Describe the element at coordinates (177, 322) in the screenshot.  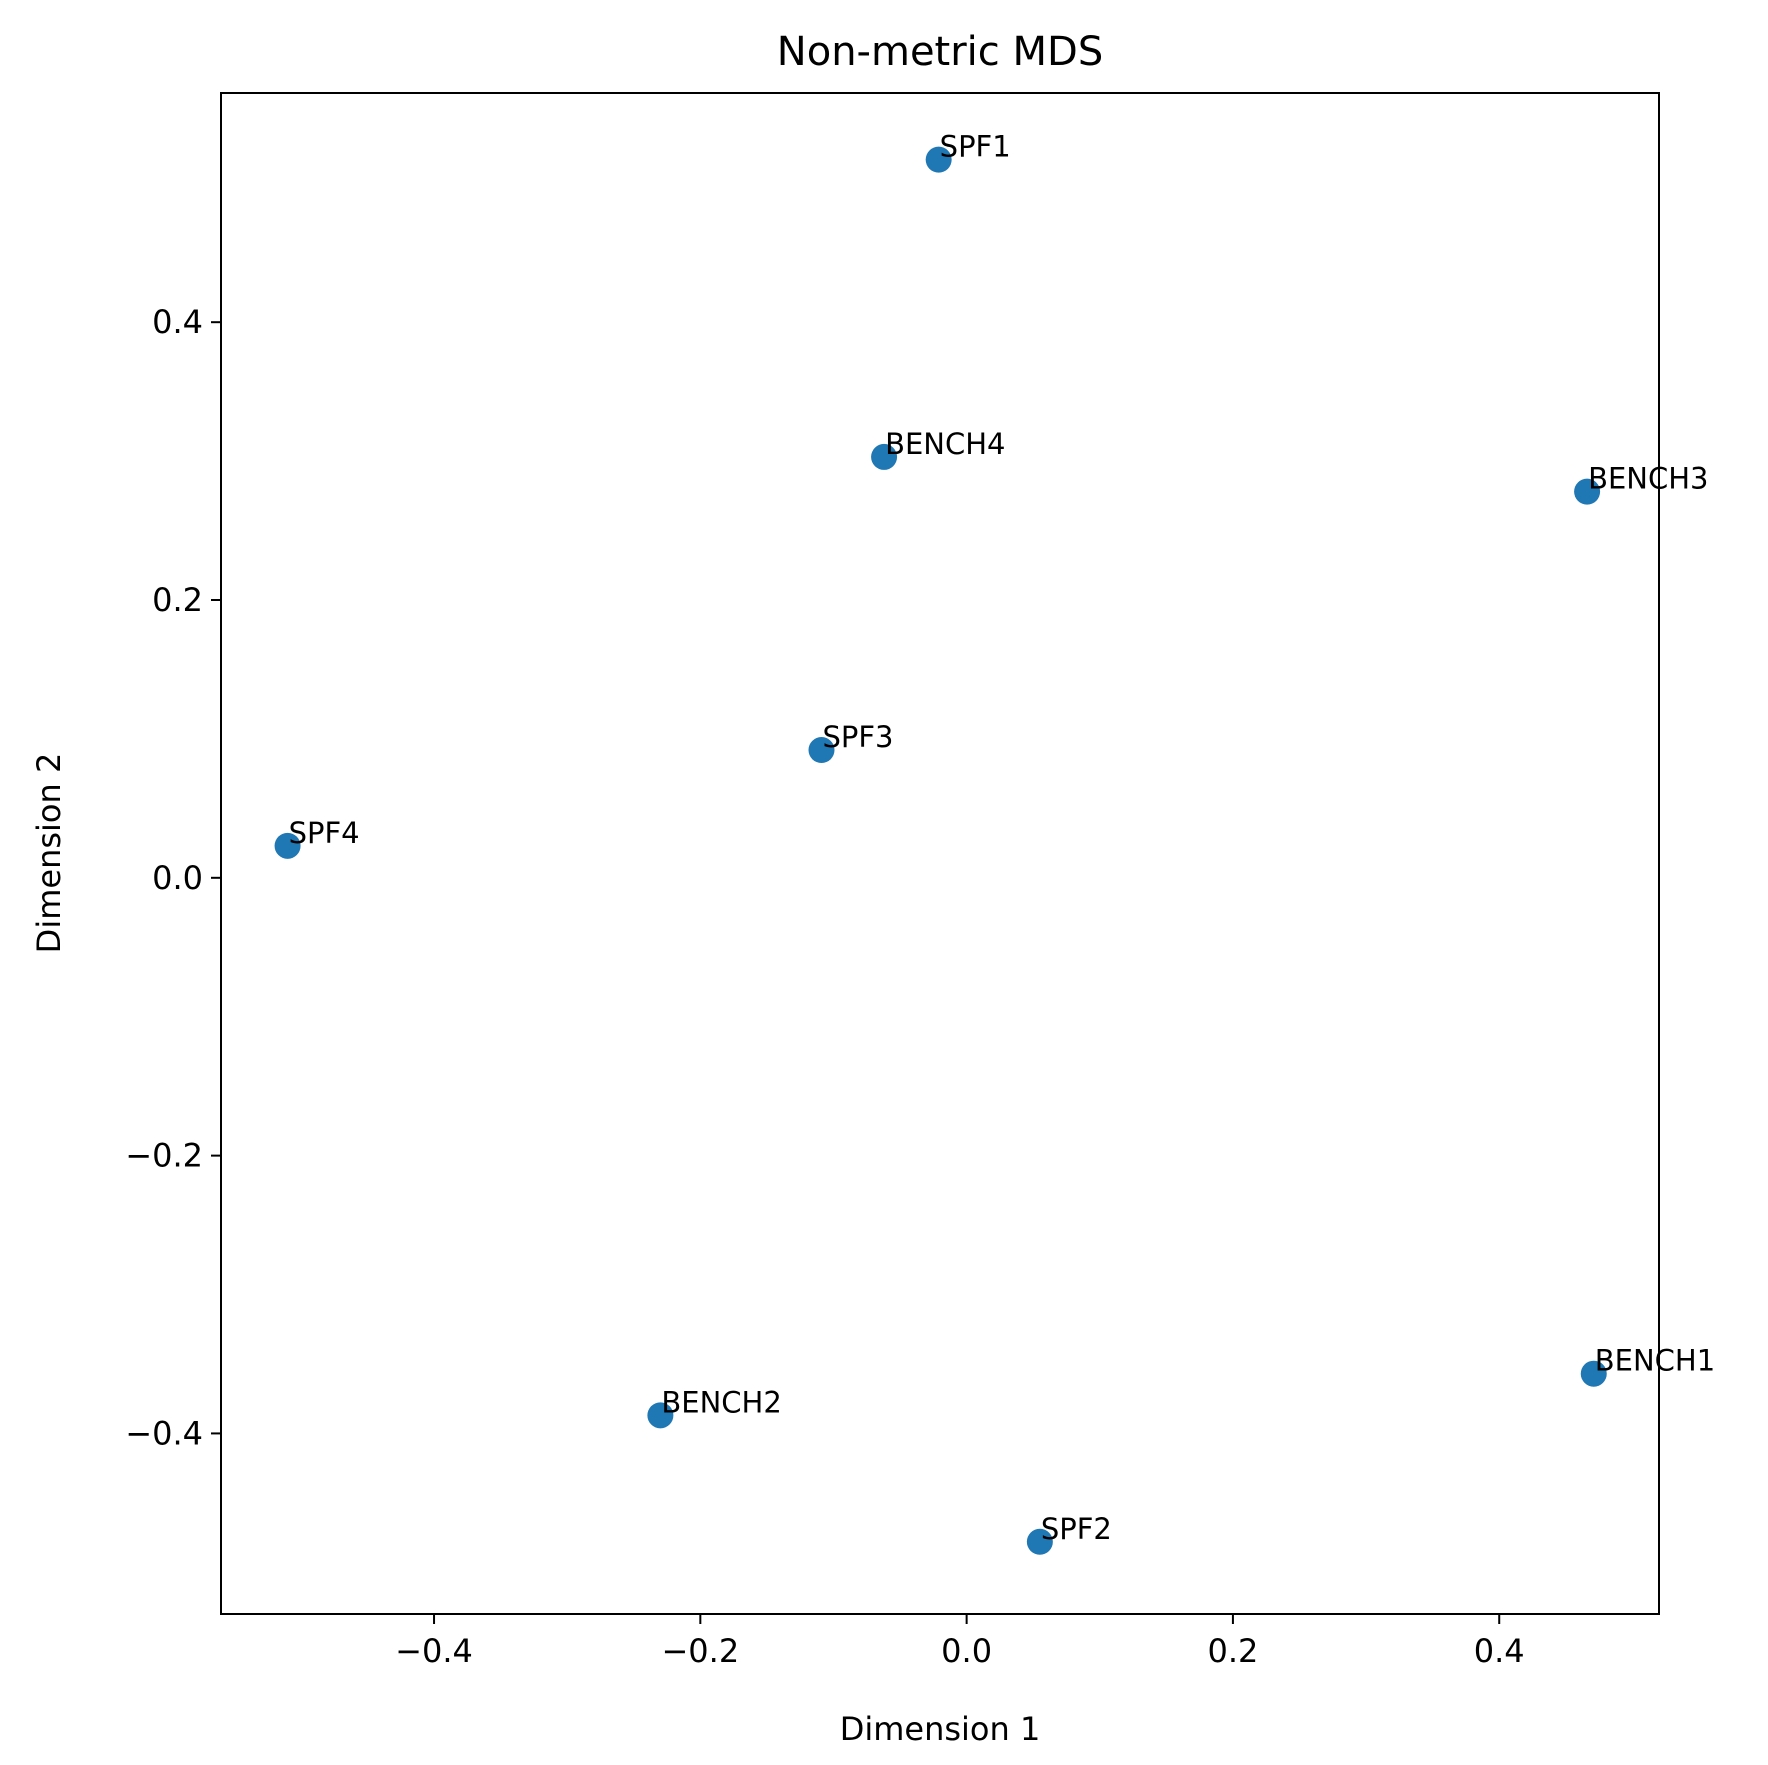
I see `y-tick-label: 0.4` at that location.